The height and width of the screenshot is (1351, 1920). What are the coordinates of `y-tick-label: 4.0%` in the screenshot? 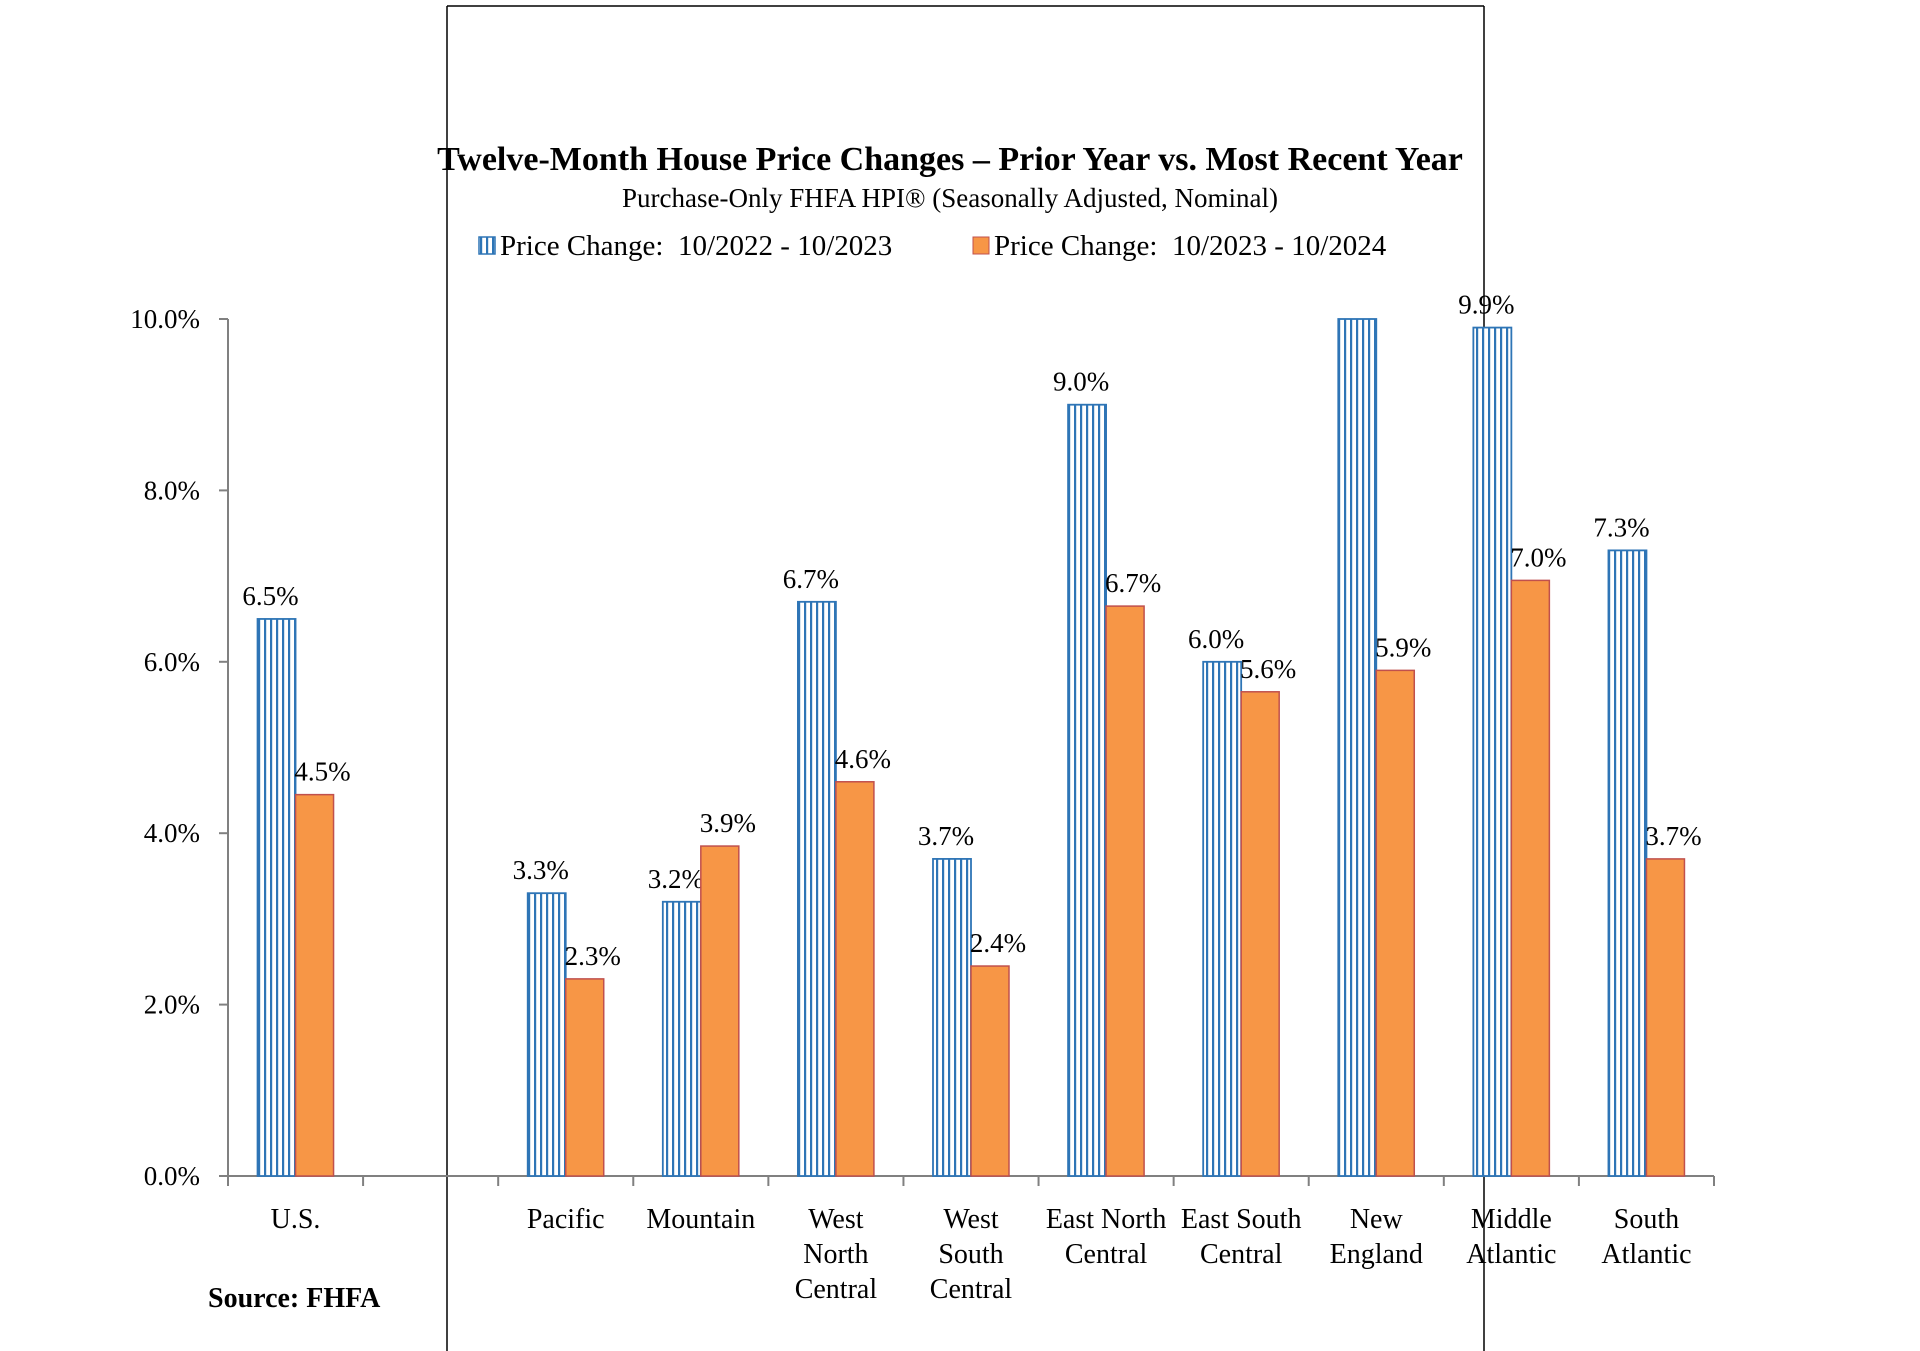 It's located at (172, 833).